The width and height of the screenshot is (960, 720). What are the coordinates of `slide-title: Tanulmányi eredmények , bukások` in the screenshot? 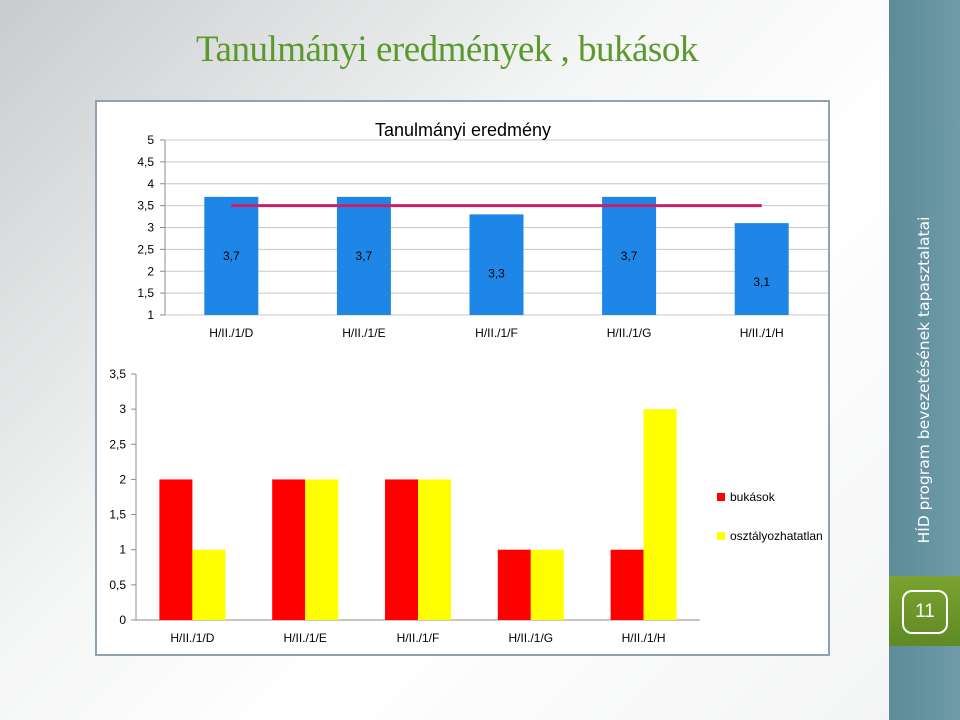 It's located at (447, 49).